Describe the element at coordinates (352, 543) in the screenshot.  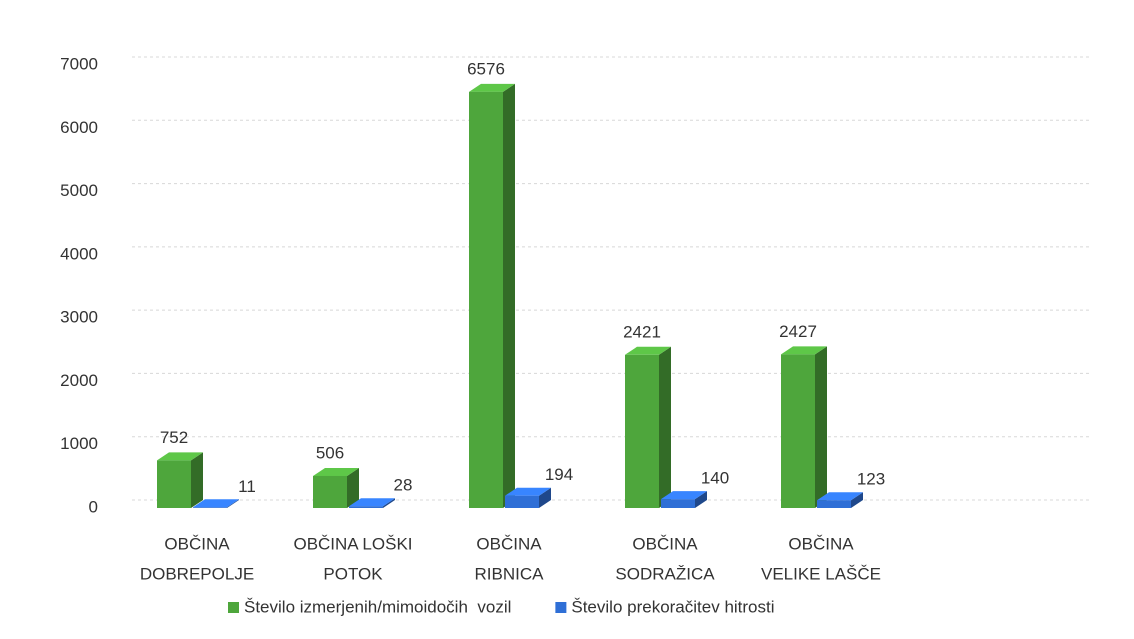
I see `x-tick-label: OBČINA LOŠKI` at that location.